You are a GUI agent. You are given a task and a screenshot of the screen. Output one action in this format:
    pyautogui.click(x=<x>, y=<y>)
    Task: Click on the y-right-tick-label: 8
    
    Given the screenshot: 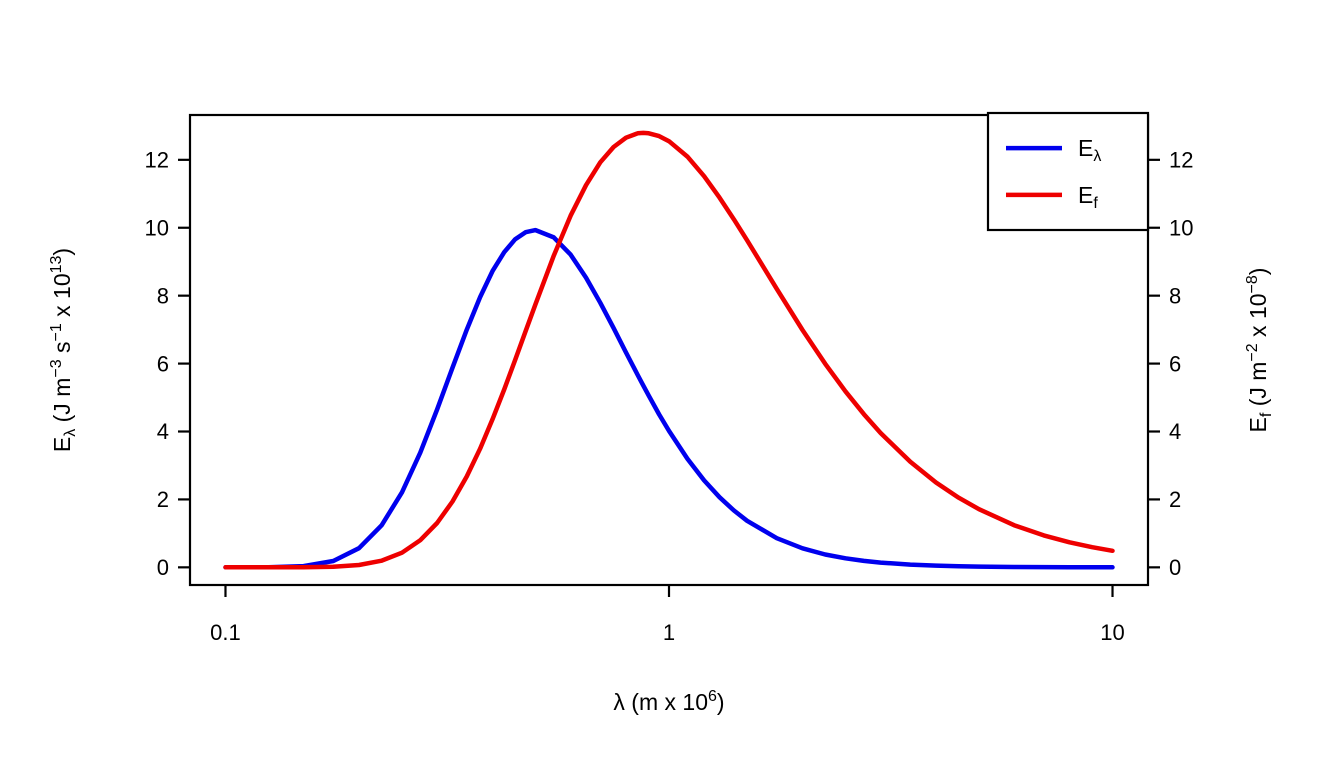 What is the action you would take?
    pyautogui.click(x=1175, y=295)
    